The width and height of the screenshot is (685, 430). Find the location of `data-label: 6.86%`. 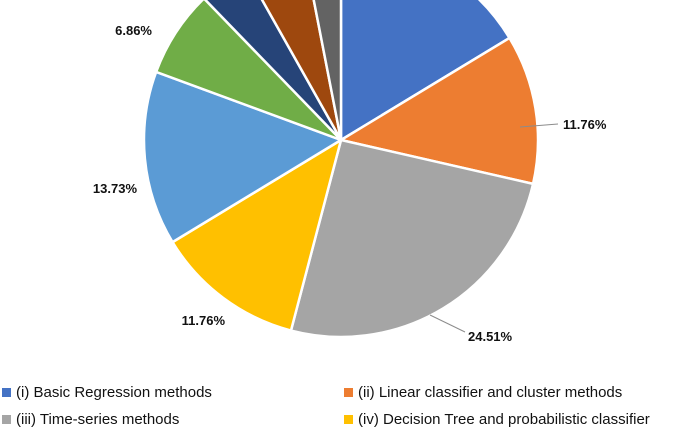

data-label: 6.86% is located at coordinates (133, 30).